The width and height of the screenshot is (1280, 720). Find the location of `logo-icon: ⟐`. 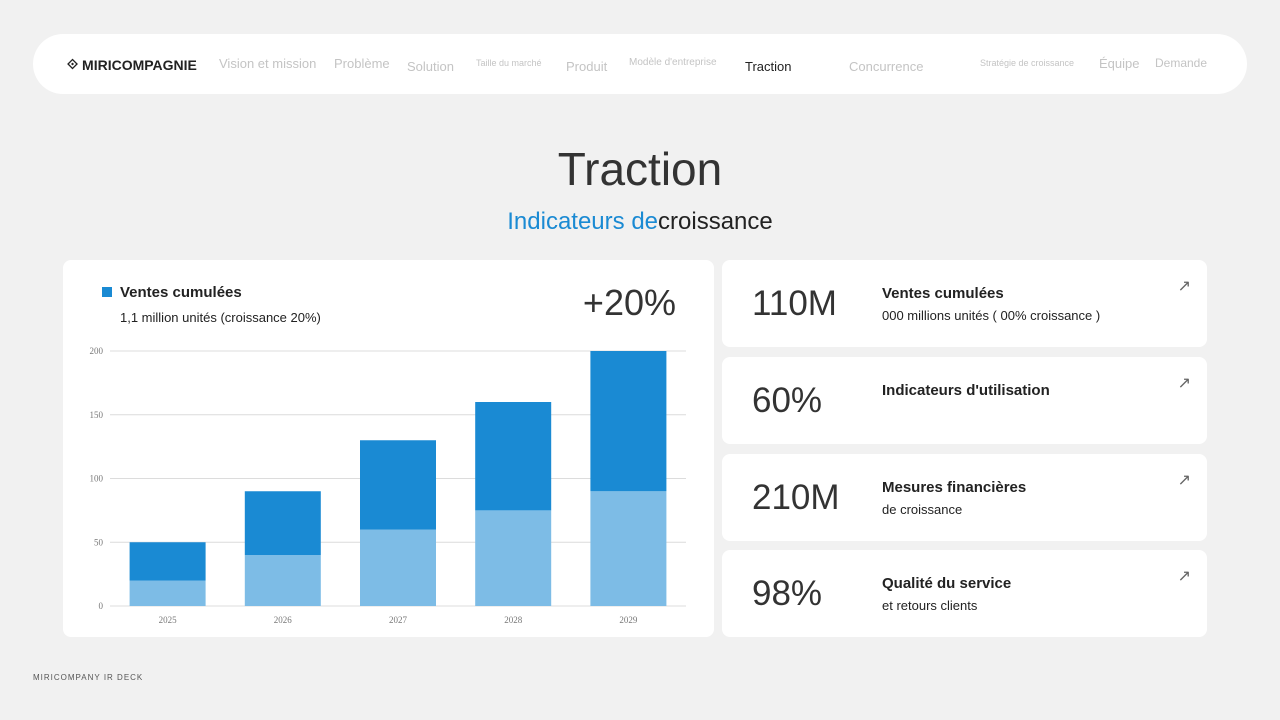

logo-icon: ⟐ is located at coordinates (73, 64).